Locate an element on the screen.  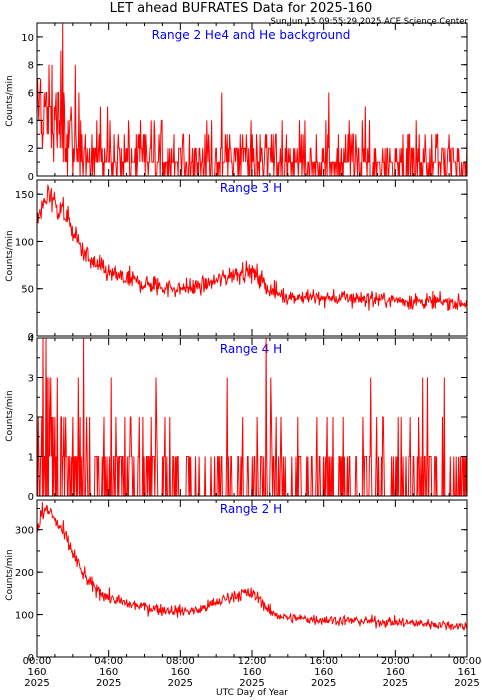
panel-range2-h: Range 2 H Counts/min is located at coordinates (143, 551).